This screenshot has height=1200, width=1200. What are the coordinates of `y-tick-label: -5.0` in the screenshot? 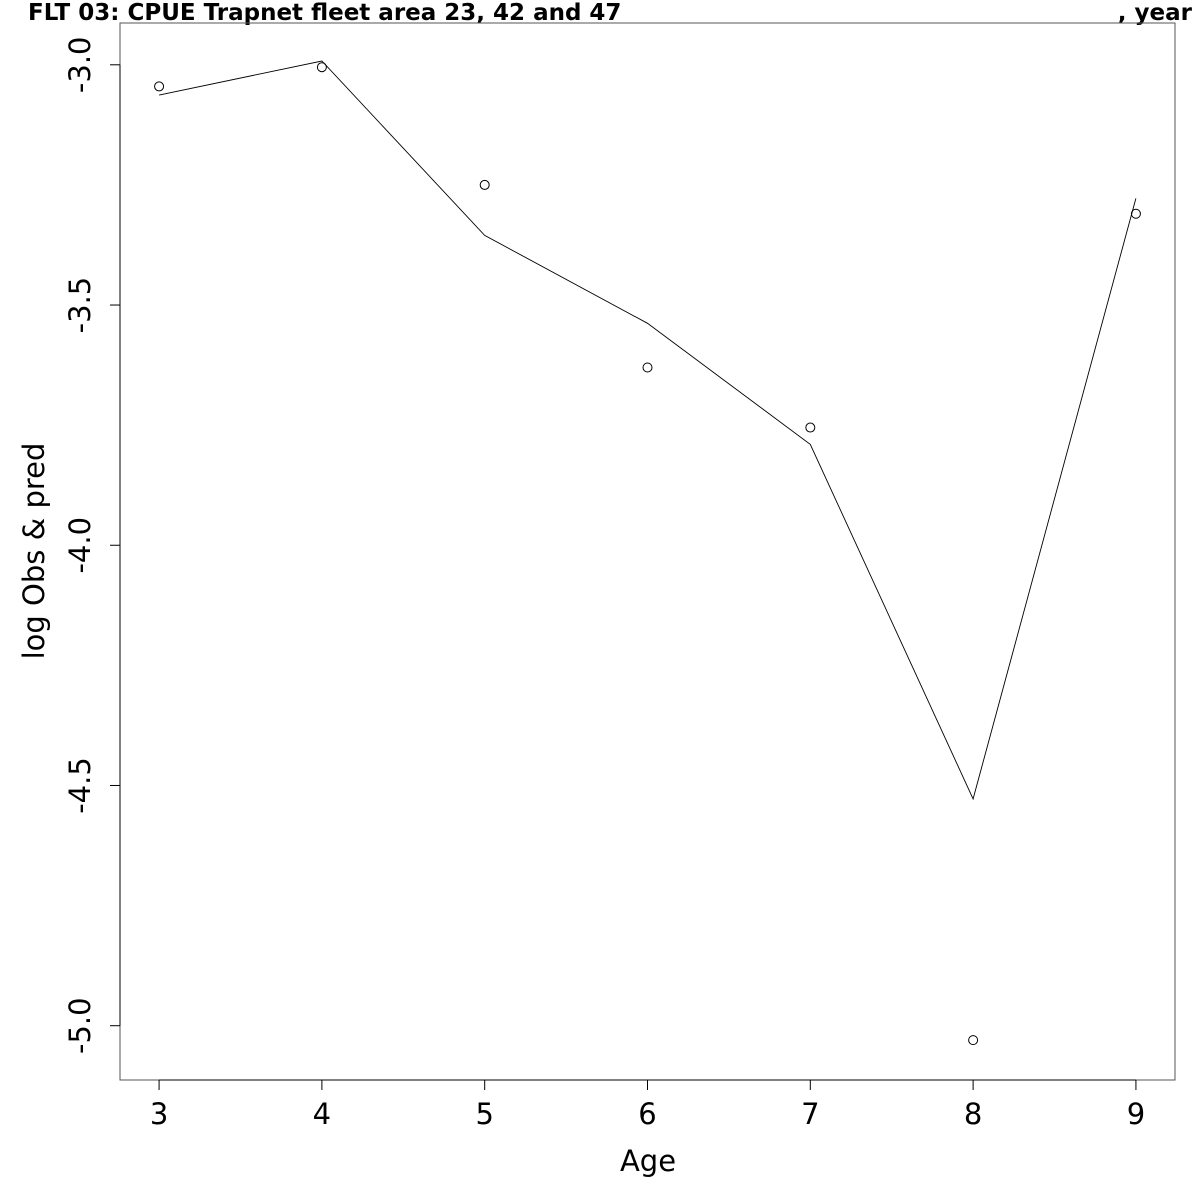 It's located at (80, 1025).